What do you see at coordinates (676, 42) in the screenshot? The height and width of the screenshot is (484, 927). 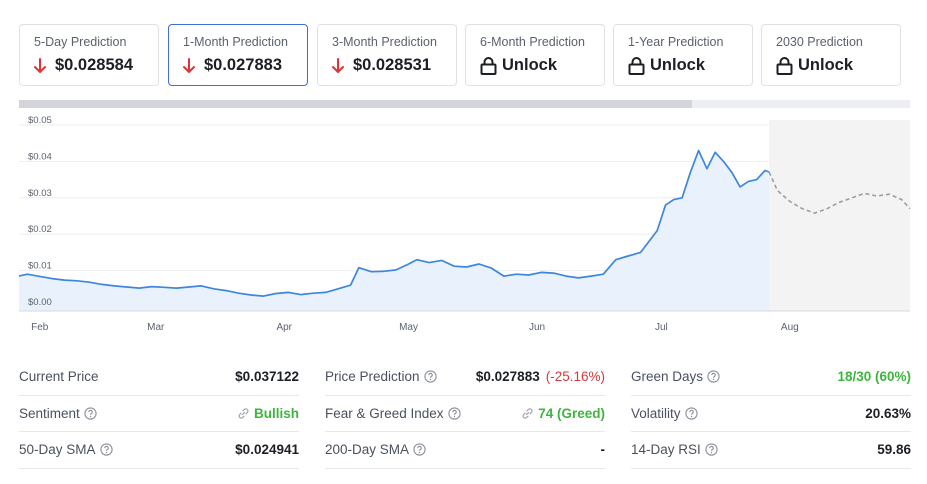 I see `card-label: 1-Year Prediction` at bounding box center [676, 42].